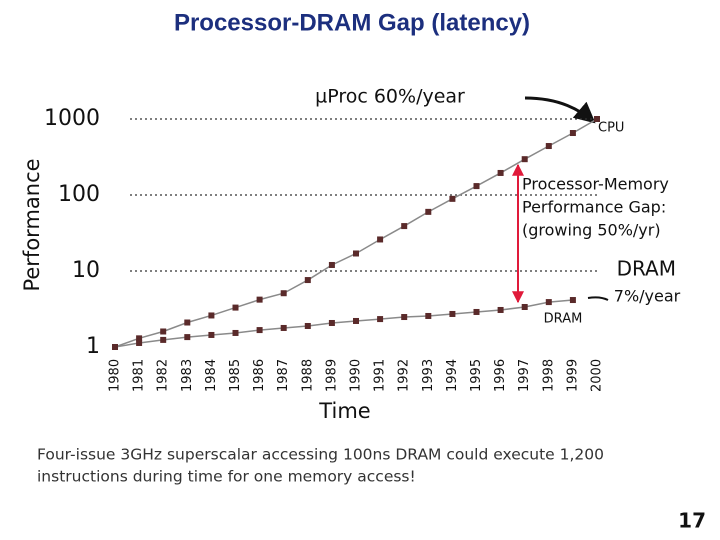  What do you see at coordinates (591, 230) in the screenshot?
I see `annotation: (growing 50%/yr)` at bounding box center [591, 230].